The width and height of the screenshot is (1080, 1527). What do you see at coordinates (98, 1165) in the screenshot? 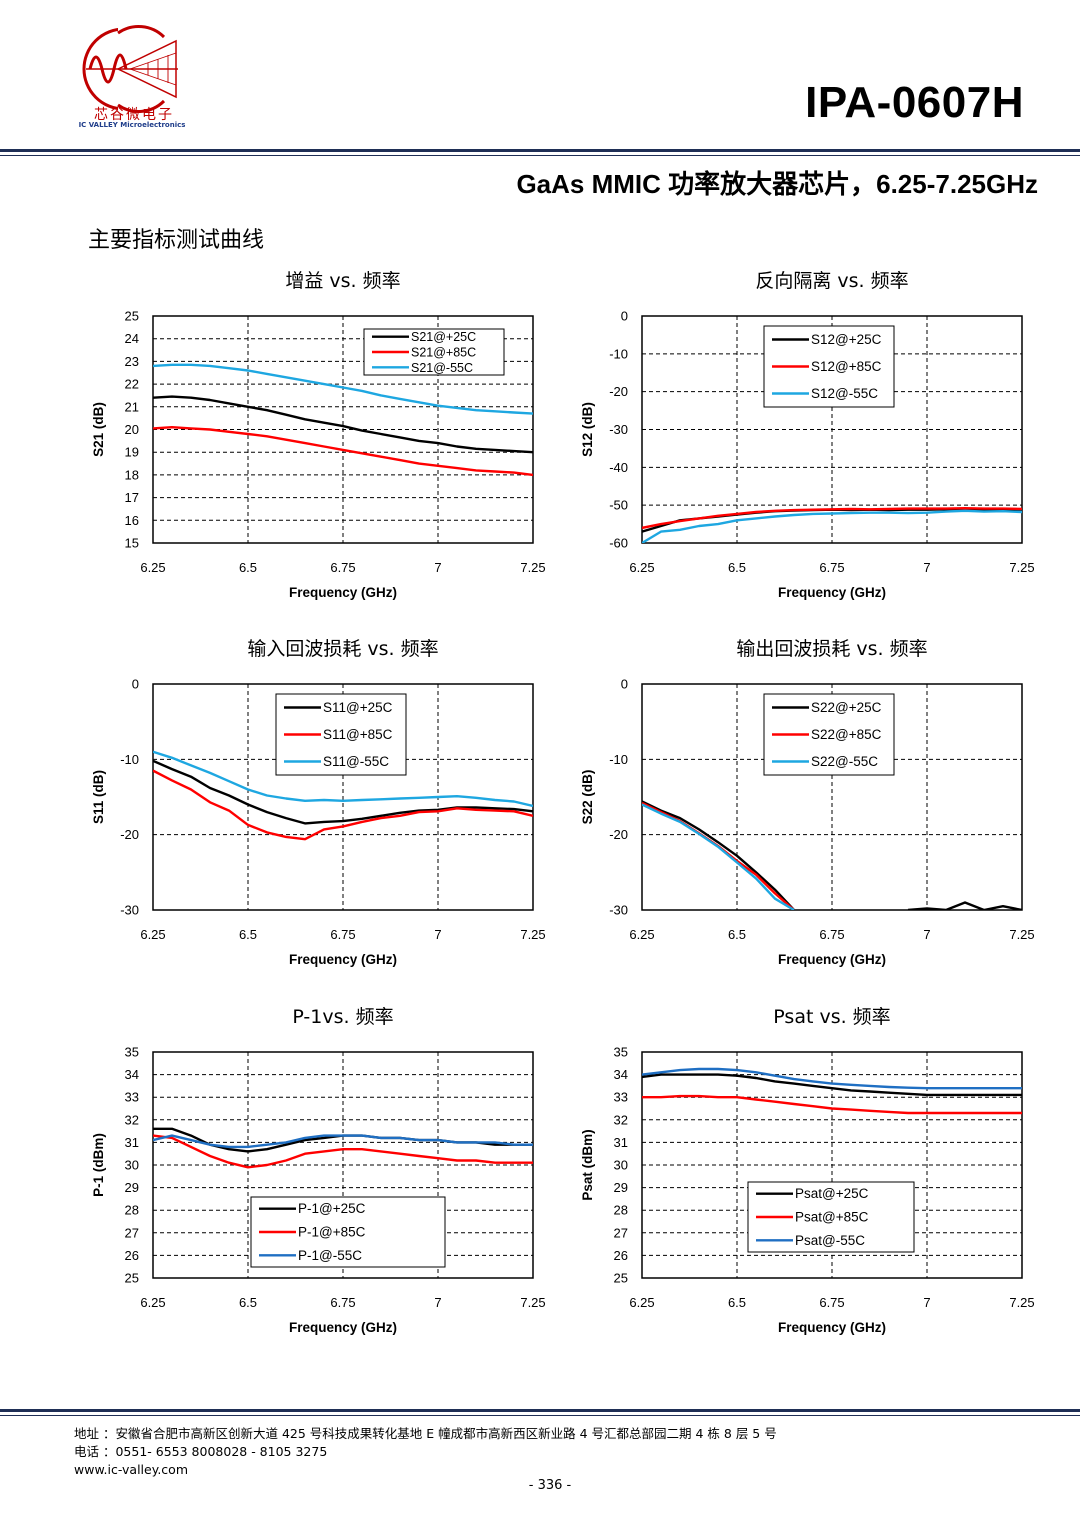
I see `y-axis-label: P-1 (dBm)` at bounding box center [98, 1165].